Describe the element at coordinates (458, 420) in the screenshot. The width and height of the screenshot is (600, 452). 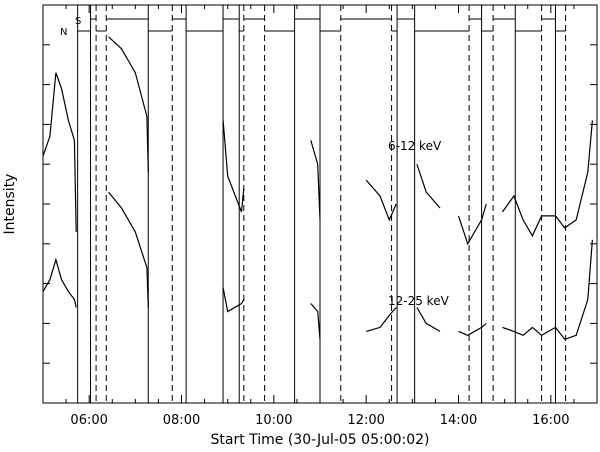
I see `x-tick-label-4: 14:00` at that location.